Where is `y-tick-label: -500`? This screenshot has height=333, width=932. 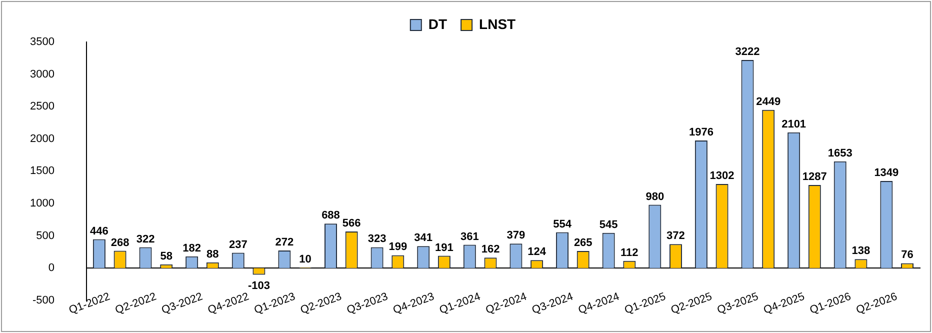
y-tick-label: -500 is located at coordinates (43, 300).